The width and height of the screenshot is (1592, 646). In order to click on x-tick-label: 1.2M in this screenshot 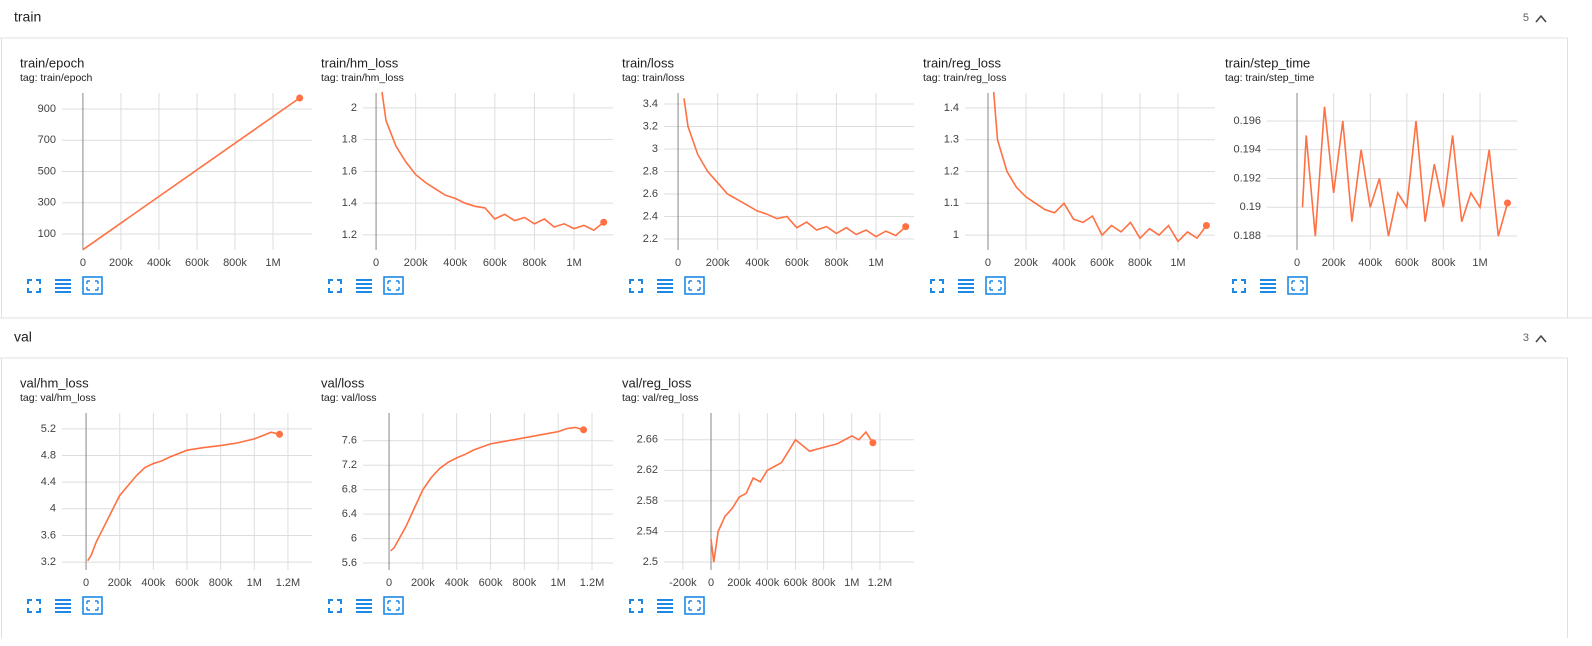, I will do `click(880, 583)`.